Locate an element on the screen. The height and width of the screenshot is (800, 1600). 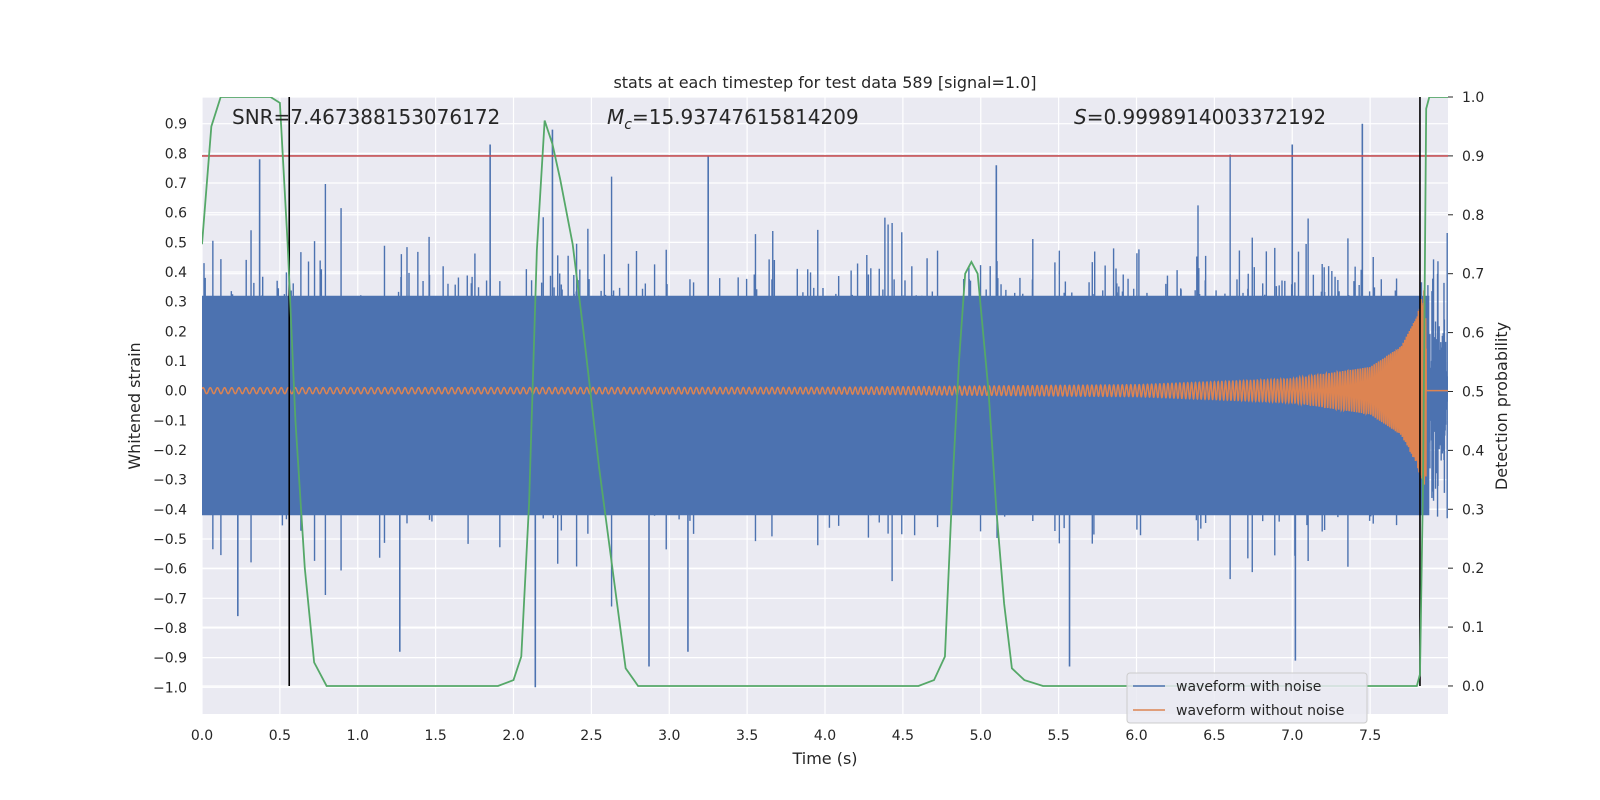
x-tick-label: 3.5 is located at coordinates (747, 736).